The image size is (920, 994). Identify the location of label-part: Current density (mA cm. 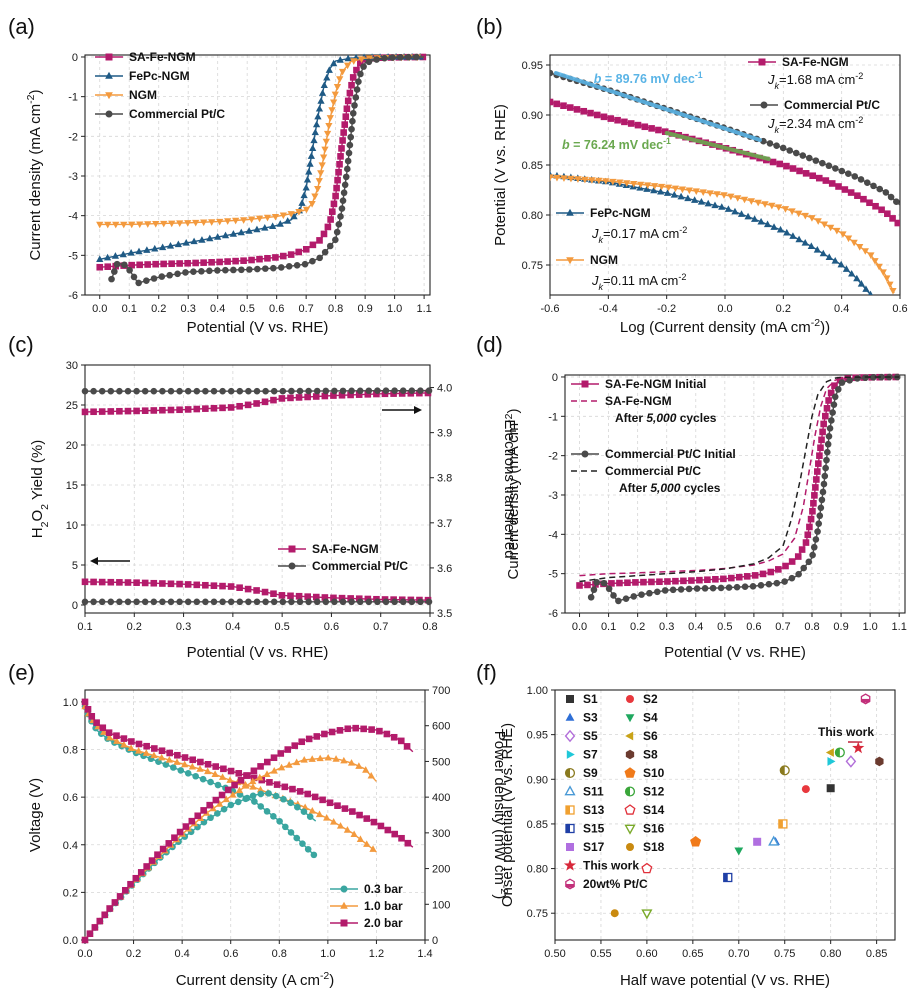
(35, 182).